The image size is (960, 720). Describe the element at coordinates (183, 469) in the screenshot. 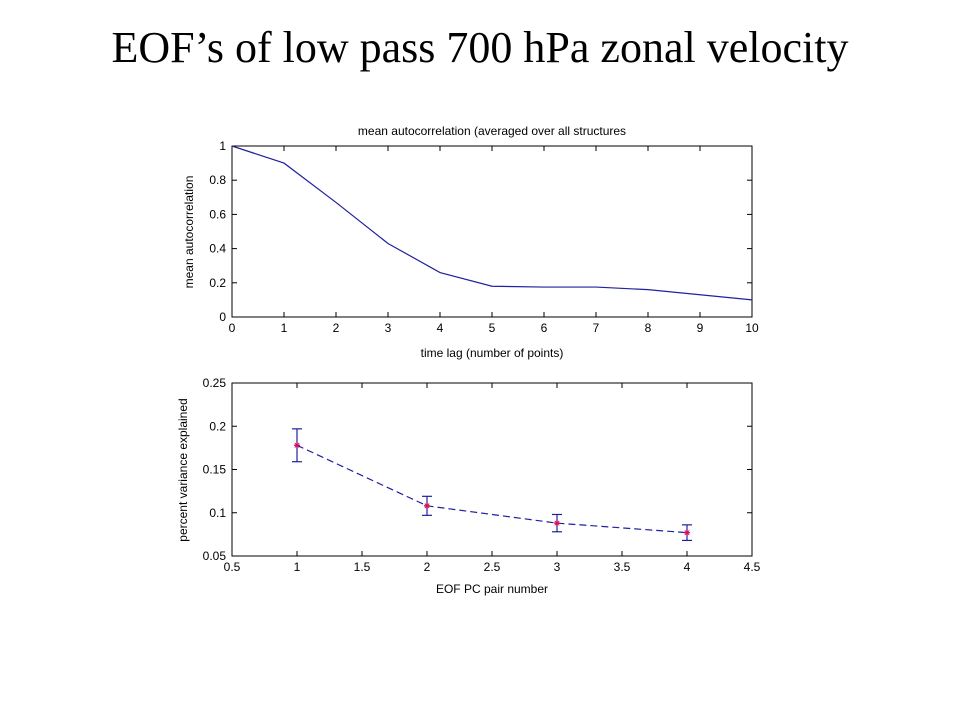

I see `y-axis-label: percent variance explained` at that location.